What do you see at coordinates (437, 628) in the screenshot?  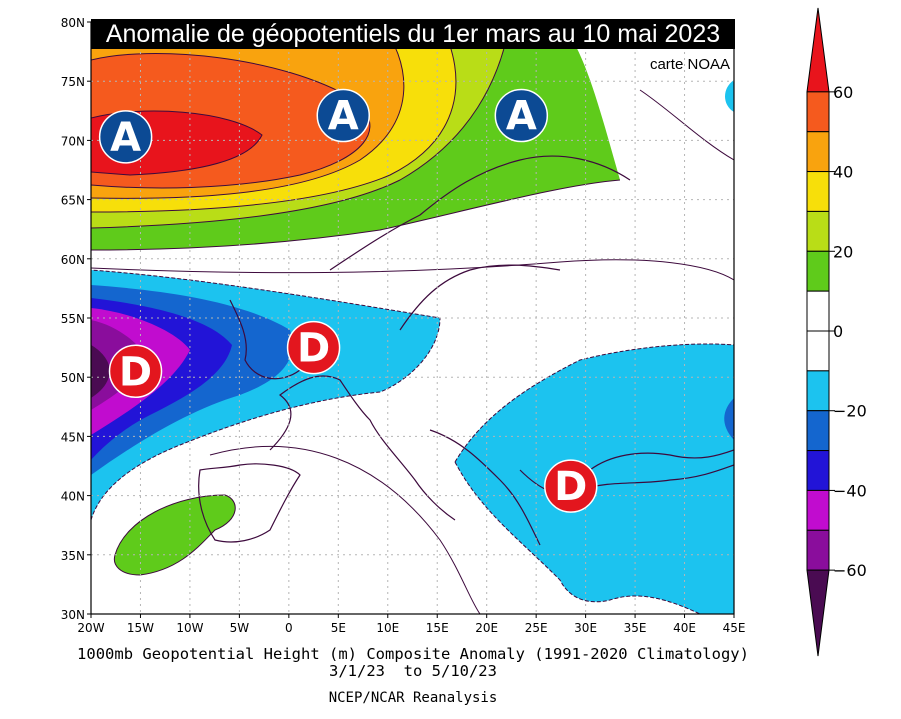 I see `lon-tick-label: 15E` at bounding box center [437, 628].